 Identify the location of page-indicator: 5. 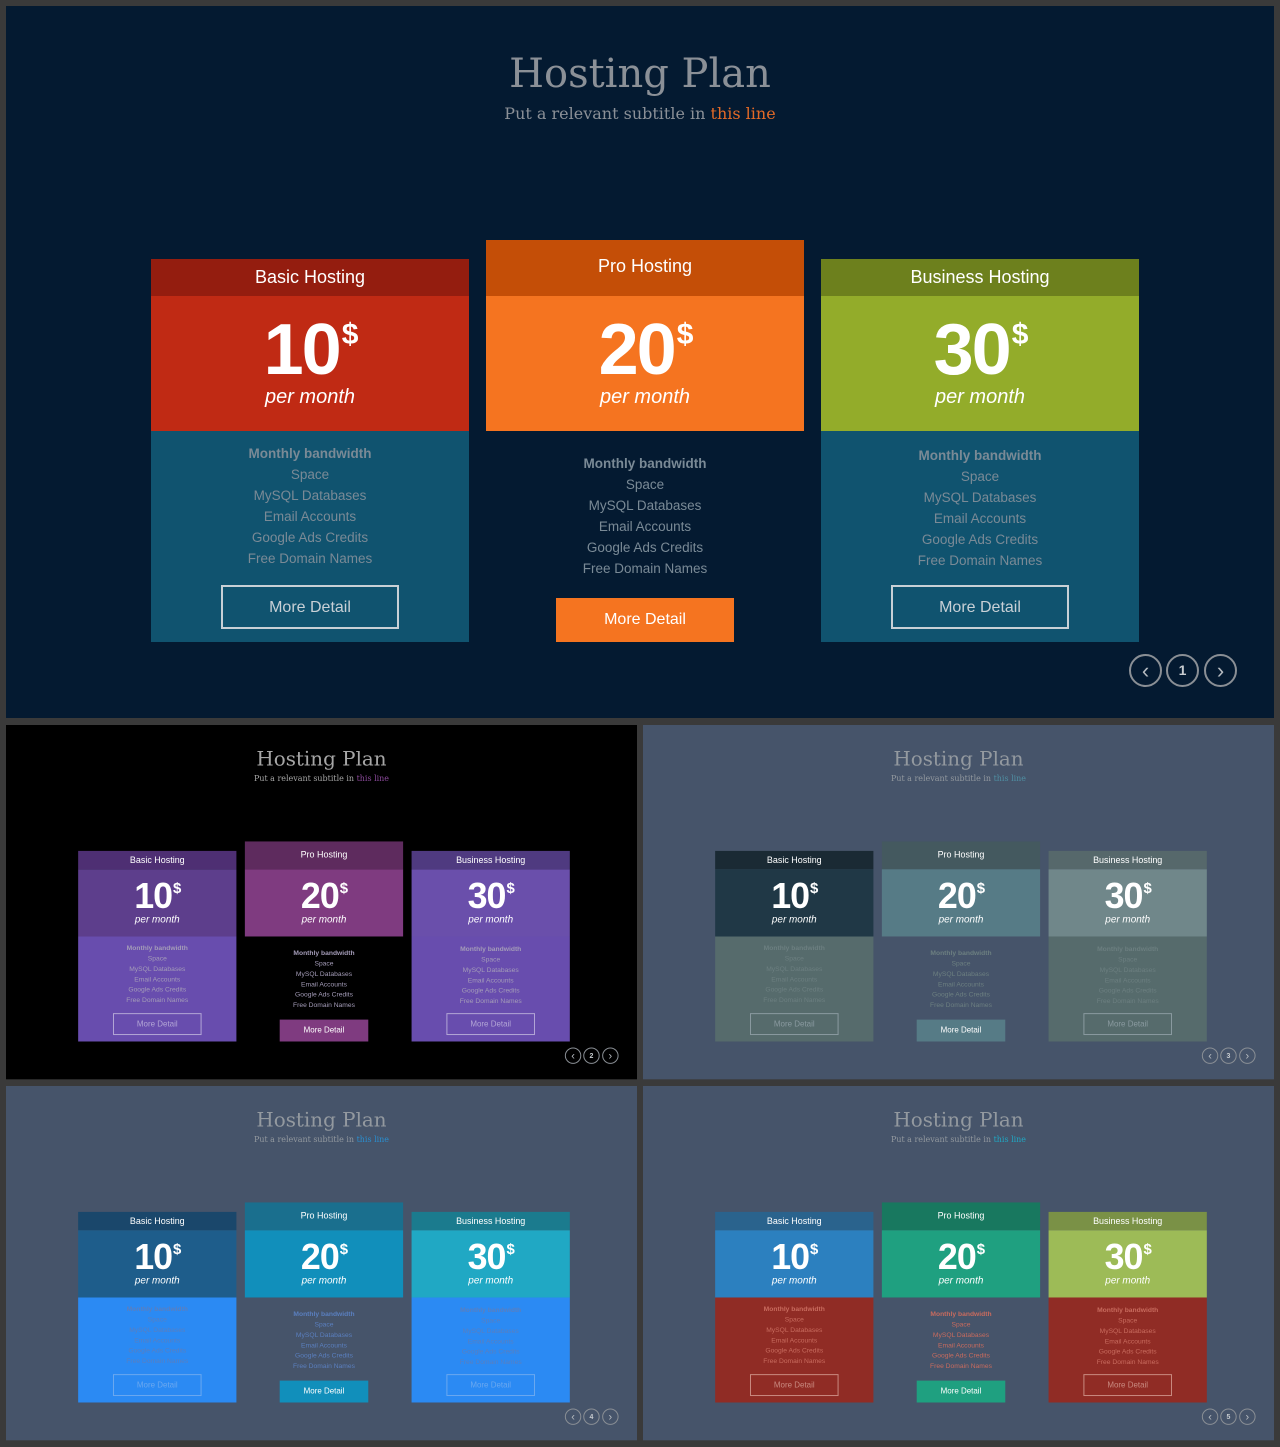
(1228, 1416).